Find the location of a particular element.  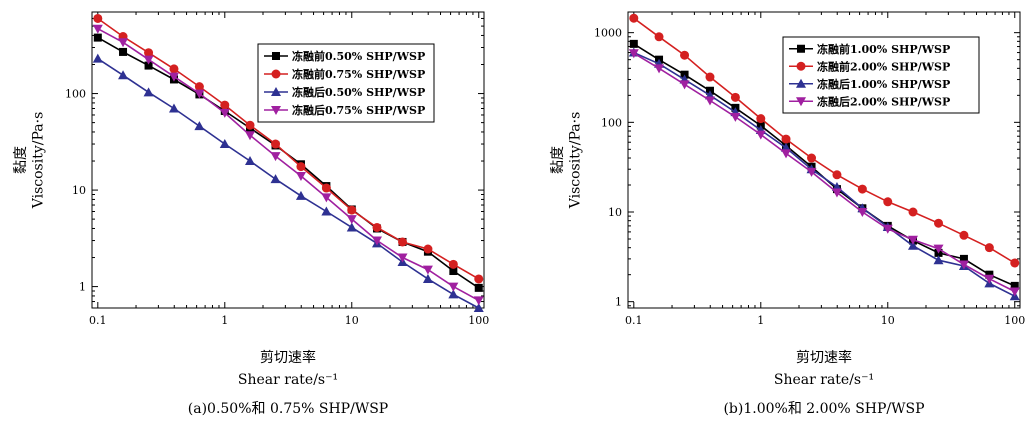

x-axis-label-cn: 剪切速率 is located at coordinates (288, 357).